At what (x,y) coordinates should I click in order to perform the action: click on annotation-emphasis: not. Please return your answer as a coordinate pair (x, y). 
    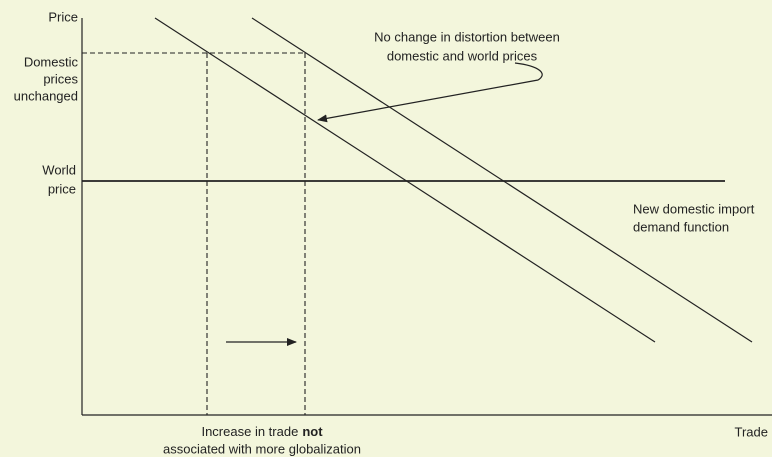
    Looking at the image, I should click on (312, 431).